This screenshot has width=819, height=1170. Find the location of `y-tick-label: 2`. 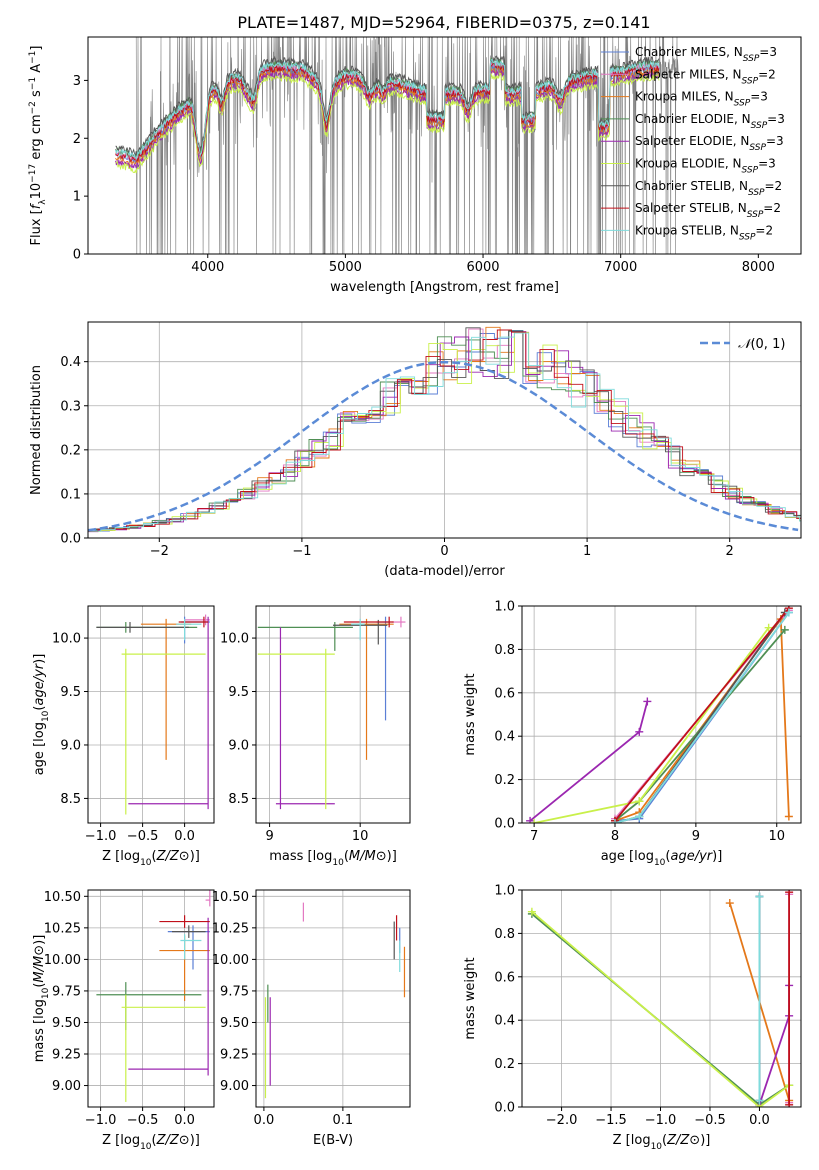

y-tick-label: 2 is located at coordinates (77, 139).